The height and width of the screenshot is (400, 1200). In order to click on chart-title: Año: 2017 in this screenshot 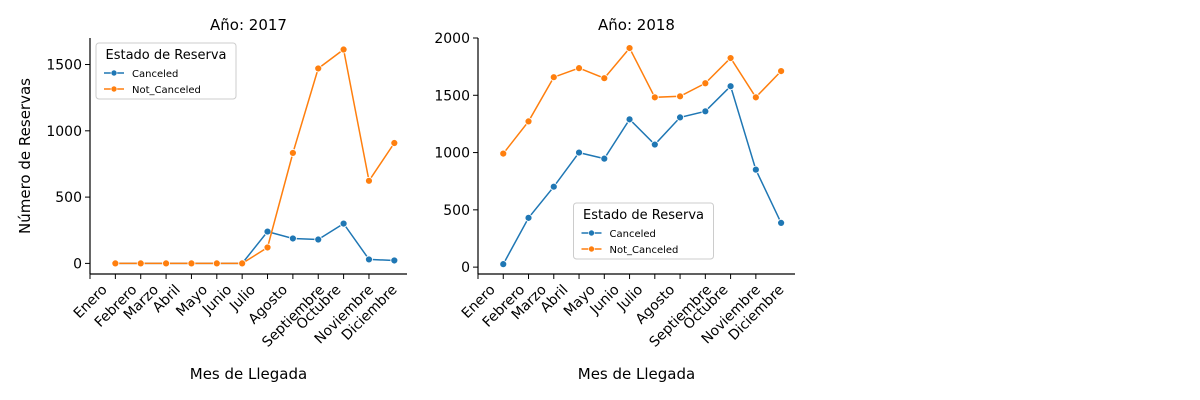, I will do `click(248, 25)`.